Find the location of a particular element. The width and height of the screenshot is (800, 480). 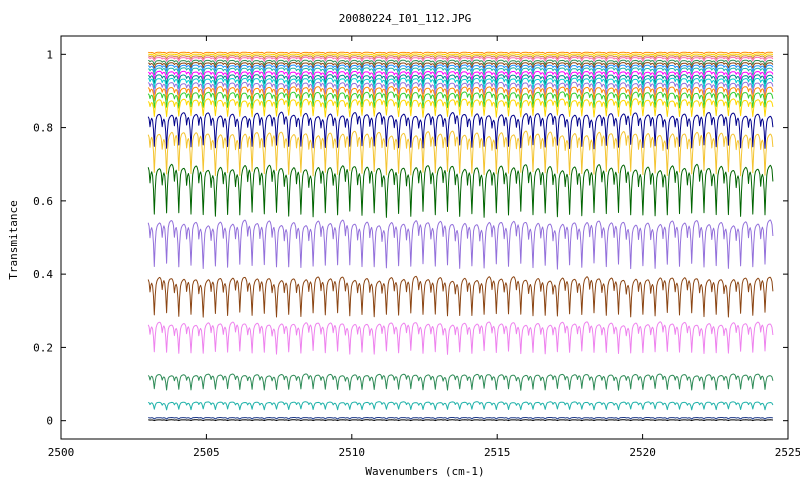

x-tick-label: 2525 is located at coordinates (787, 452).